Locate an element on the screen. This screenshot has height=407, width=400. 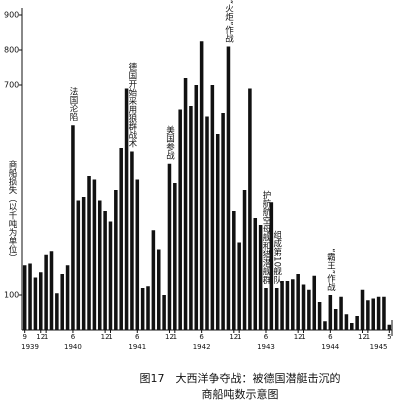
annotation: 美国参战 is located at coordinates (169, 143).